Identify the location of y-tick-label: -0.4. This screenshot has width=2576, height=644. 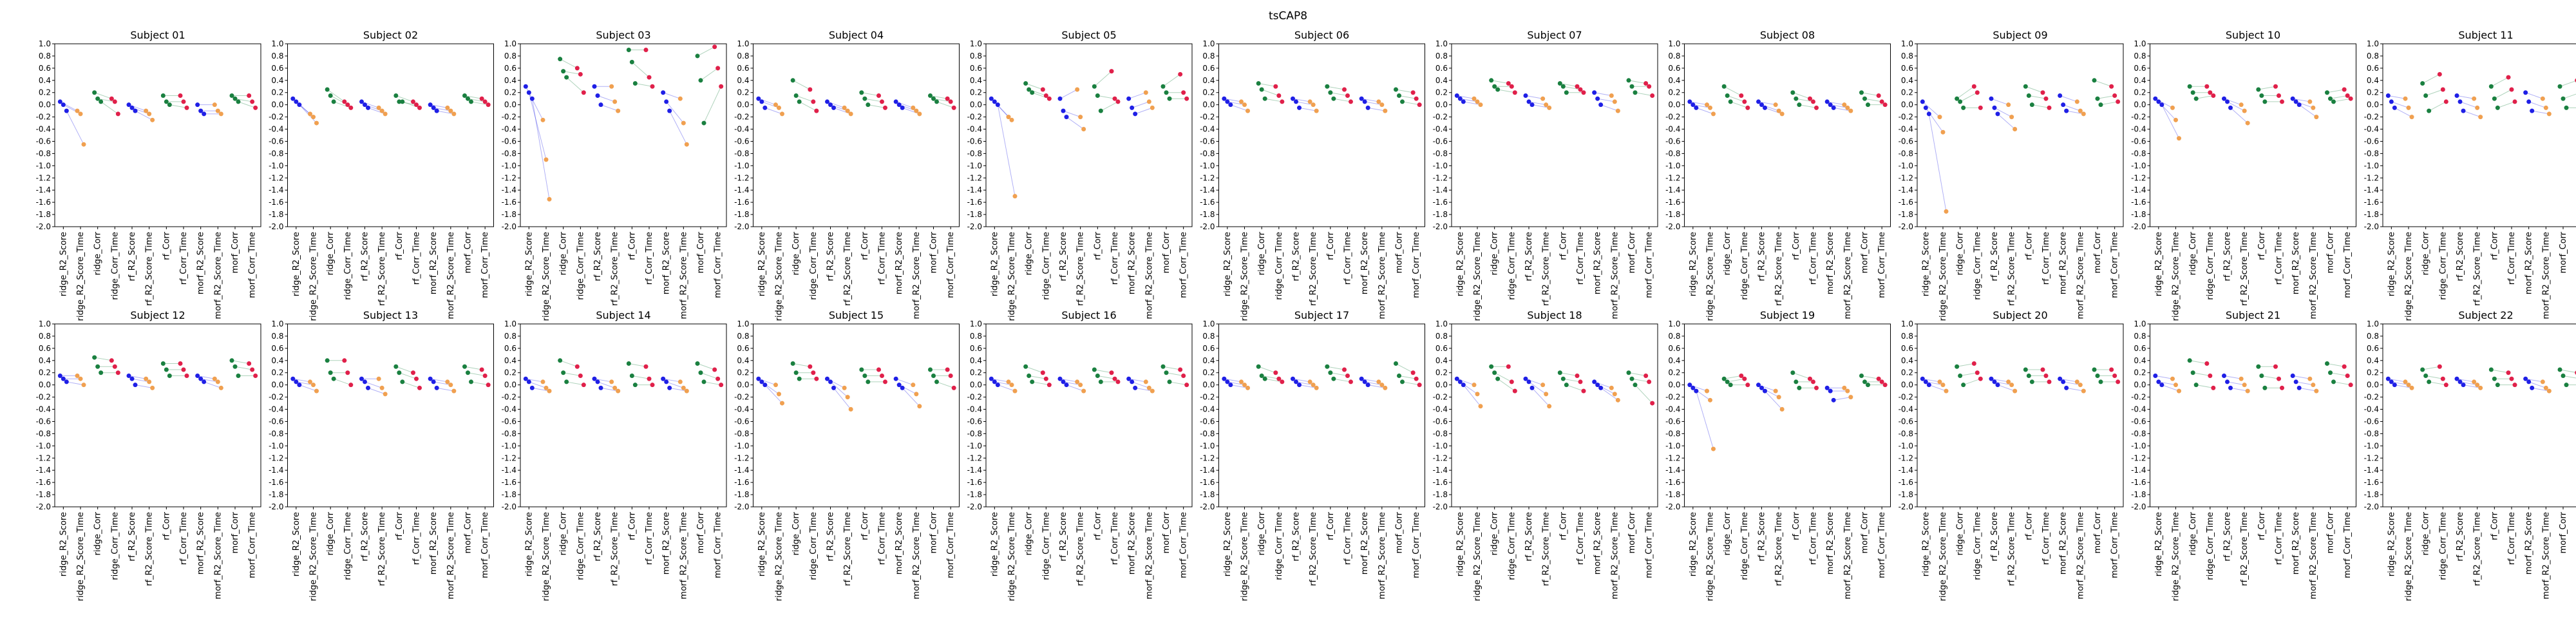
(1440, 410).